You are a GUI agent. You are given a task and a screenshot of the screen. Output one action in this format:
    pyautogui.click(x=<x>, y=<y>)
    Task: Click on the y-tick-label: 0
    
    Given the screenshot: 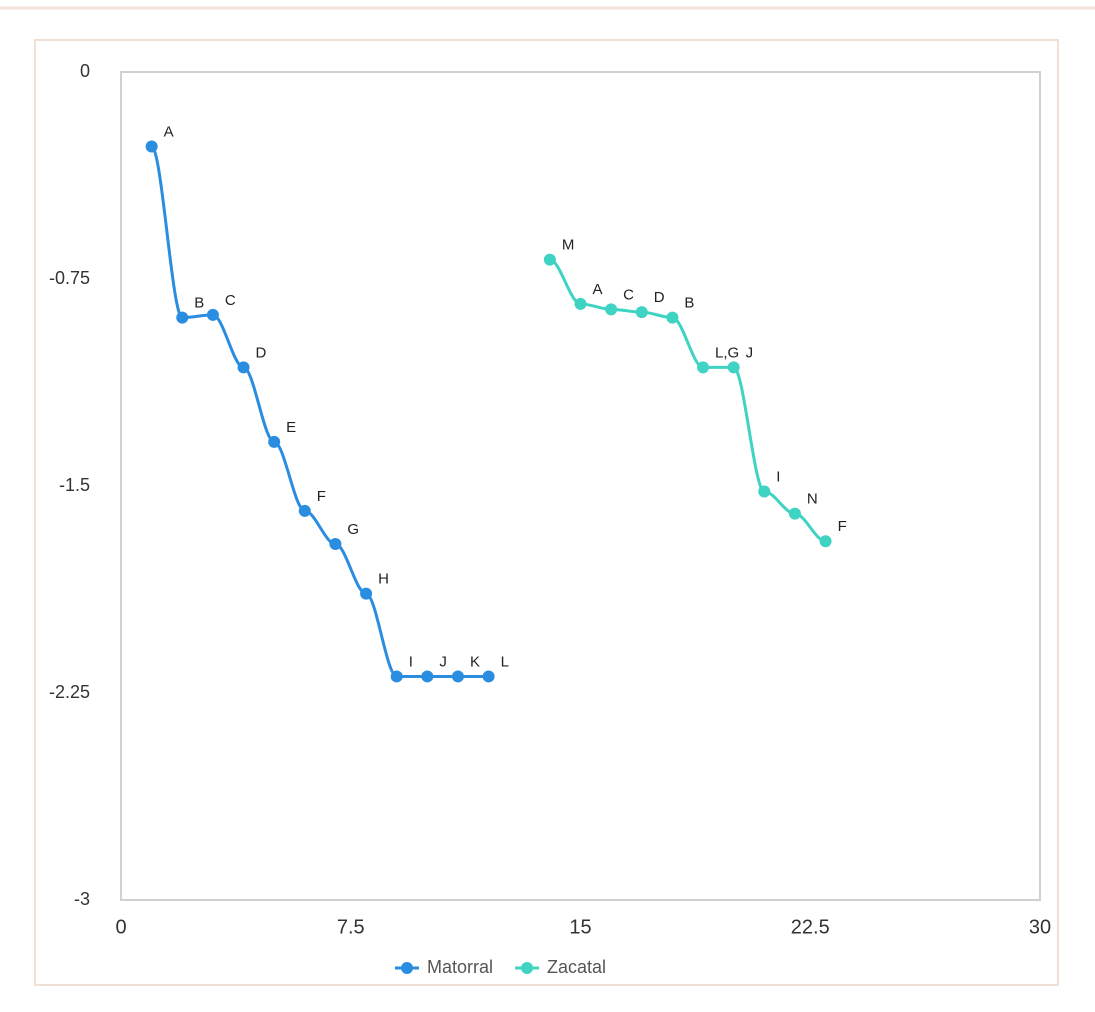 What is the action you would take?
    pyautogui.click(x=85, y=71)
    